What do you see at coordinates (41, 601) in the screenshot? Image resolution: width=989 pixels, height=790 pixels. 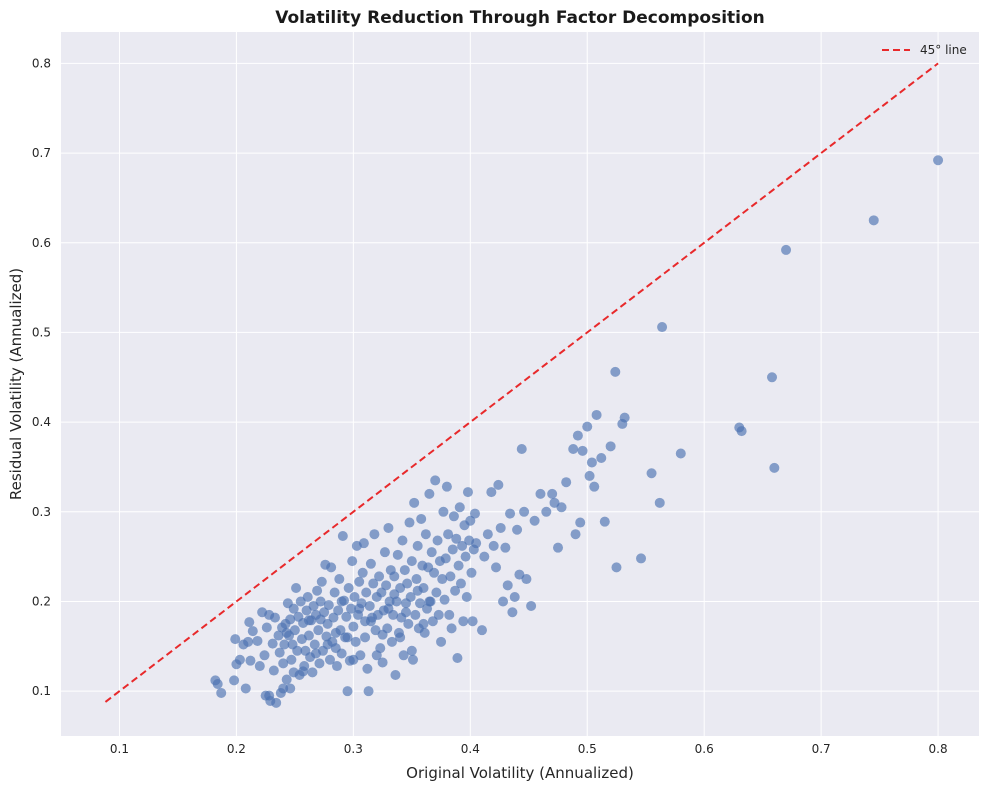 I see `y-tick-label: 0.2` at bounding box center [41, 601].